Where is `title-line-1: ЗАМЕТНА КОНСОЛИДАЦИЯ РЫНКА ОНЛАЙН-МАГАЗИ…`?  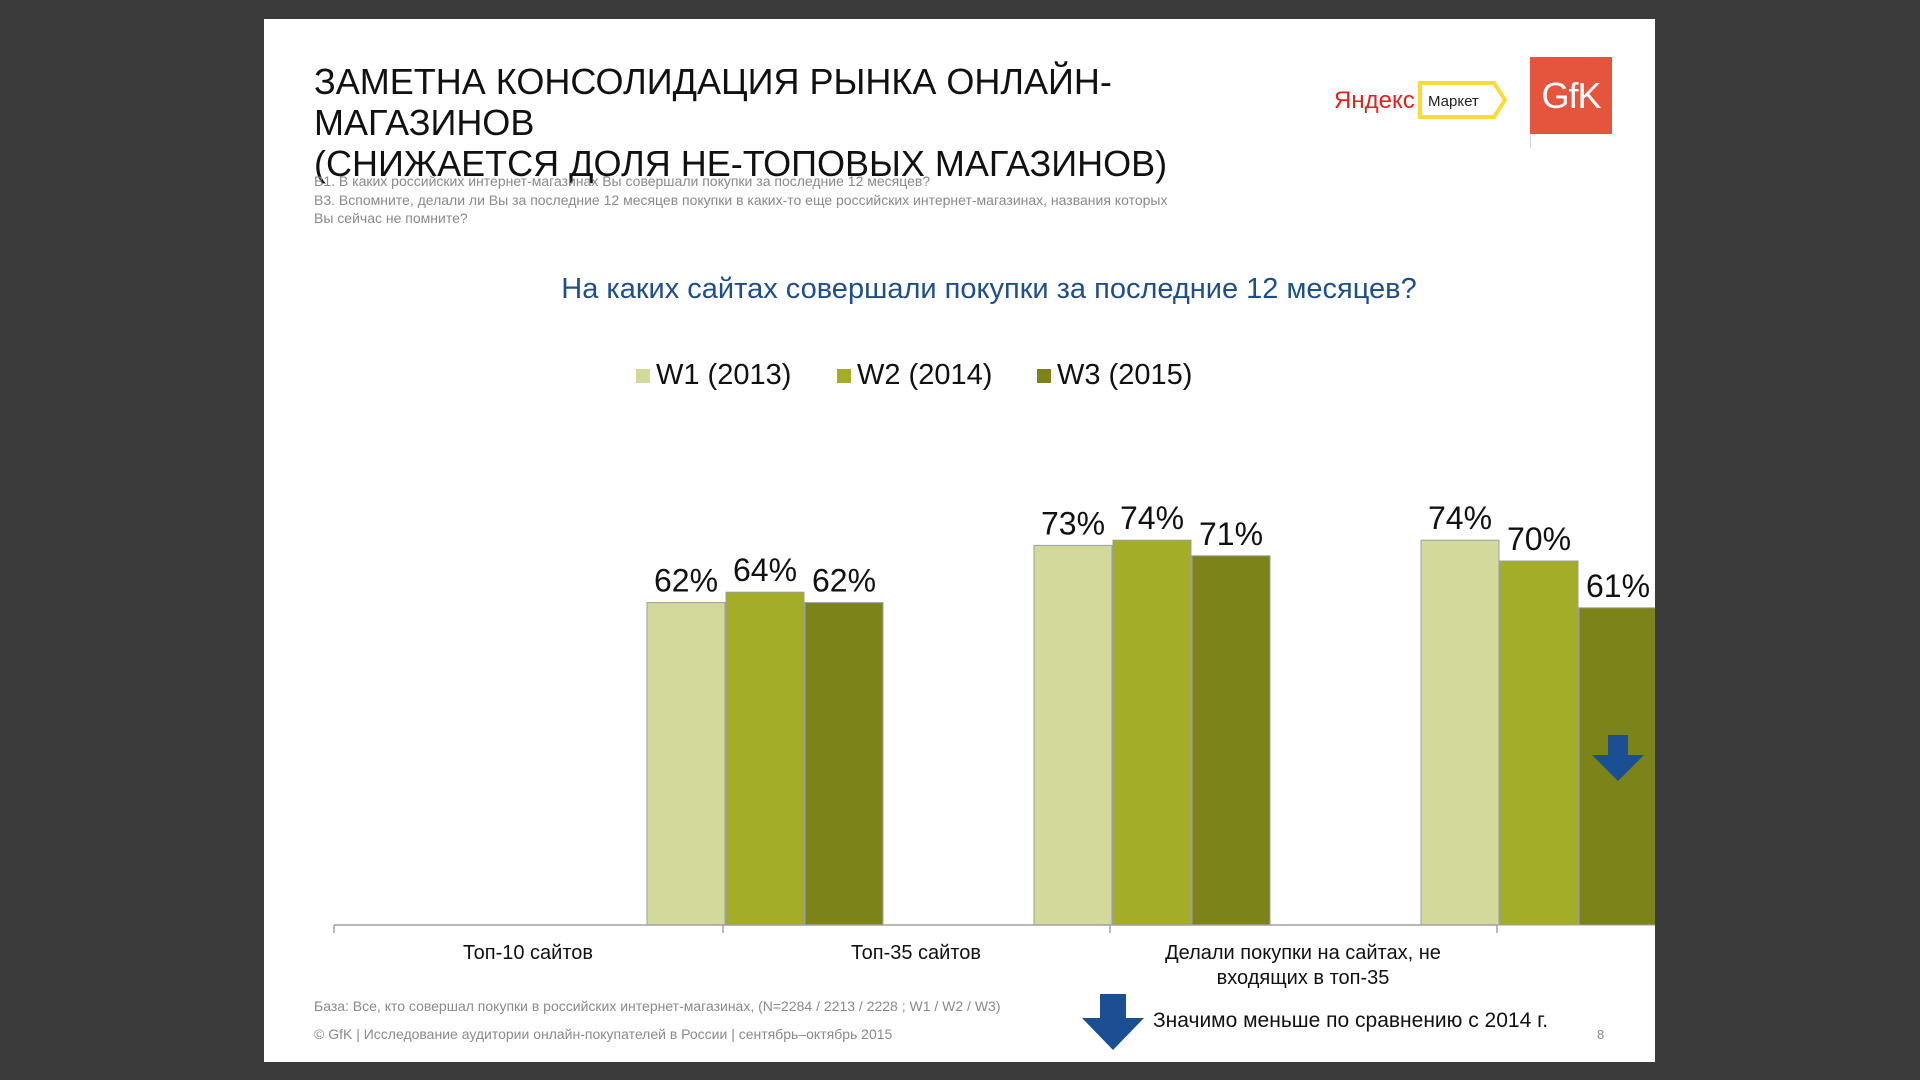
title-line-1: ЗАМЕТНА КОНСОЛИДАЦИЯ РЫНКА ОНЛАЙН-МАГАЗИ… is located at coordinates (713, 102).